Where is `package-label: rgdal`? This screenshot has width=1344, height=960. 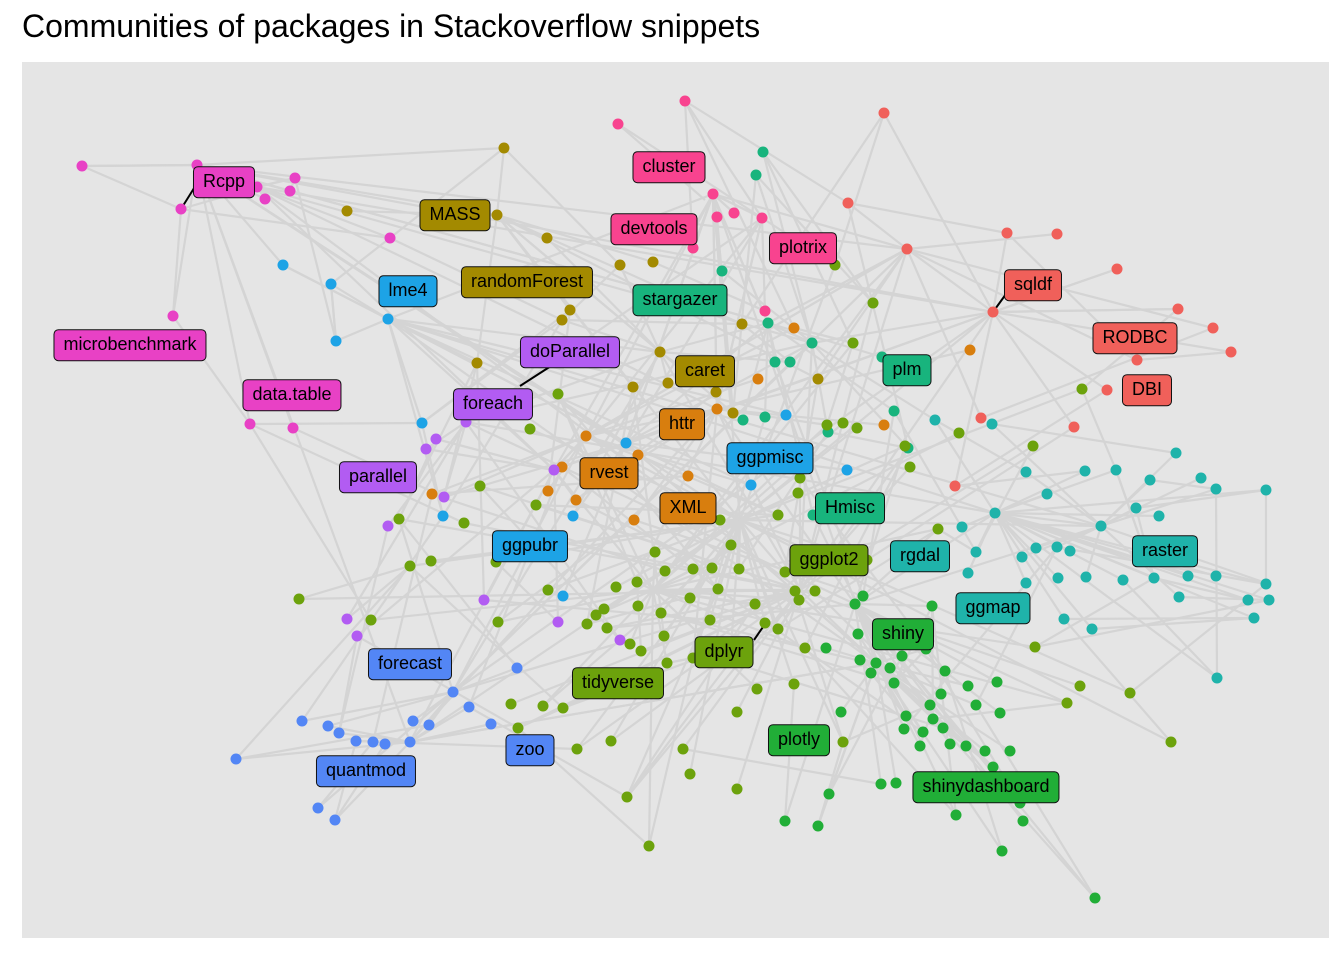 package-label: rgdal is located at coordinates (920, 556).